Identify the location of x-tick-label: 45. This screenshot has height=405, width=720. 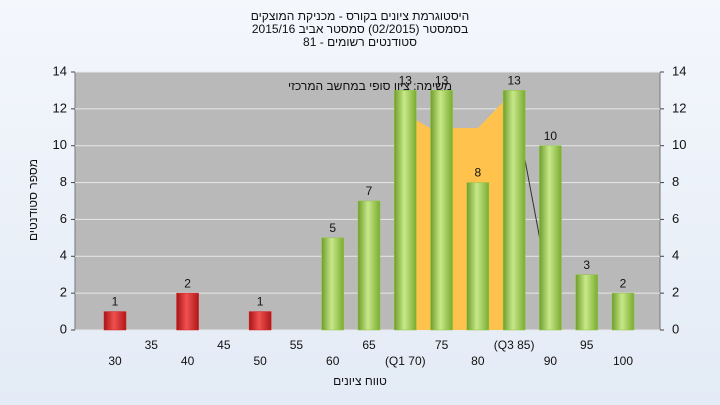
(224, 345).